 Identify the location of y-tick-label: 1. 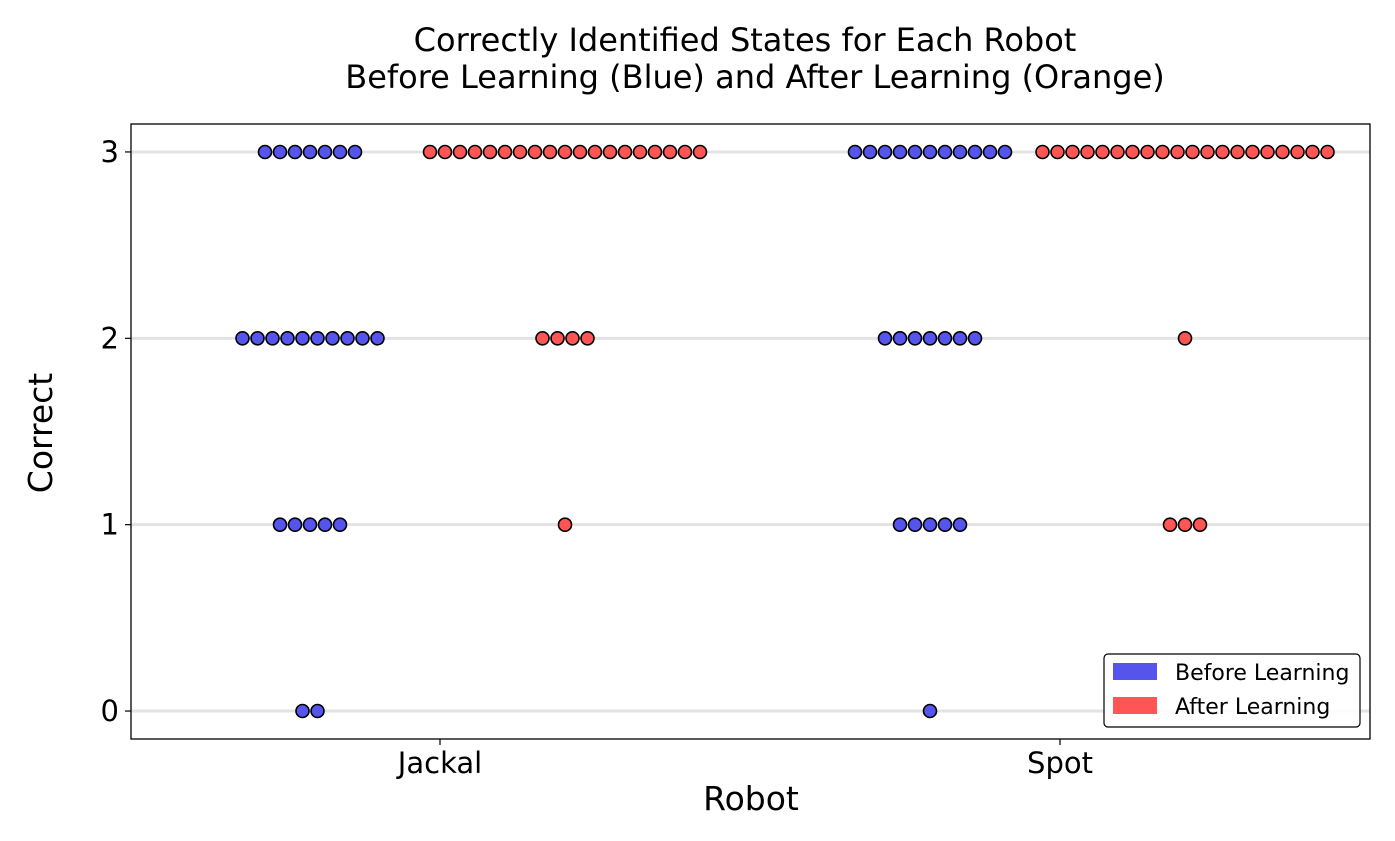
(110, 525).